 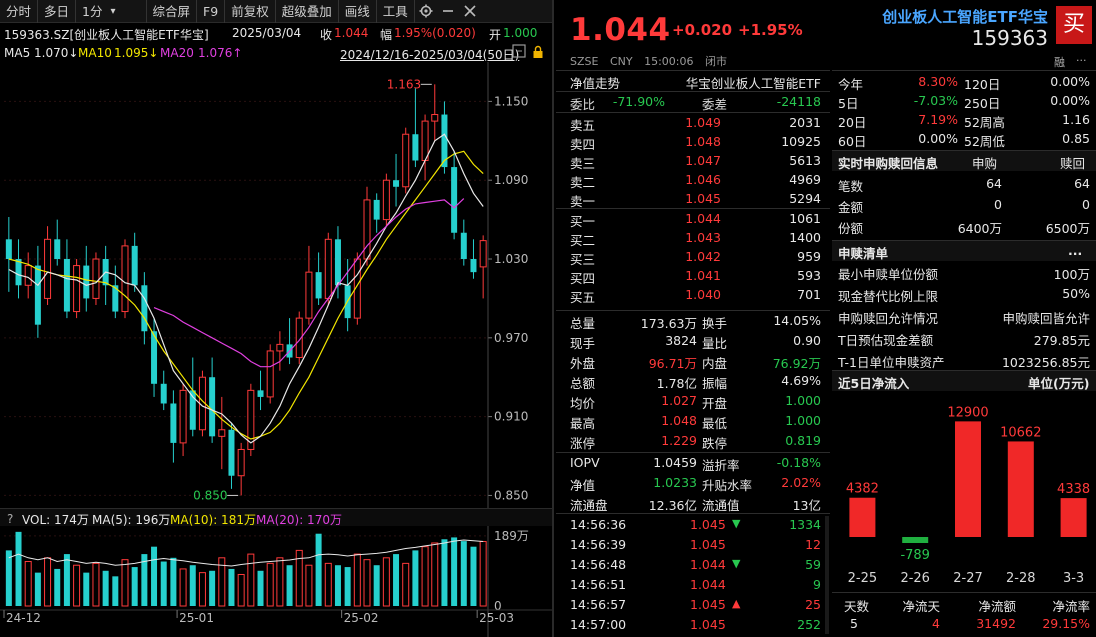 I want to click on tick-row: 14:56:57 1.045 ▲ 25, so click(x=697, y=605).